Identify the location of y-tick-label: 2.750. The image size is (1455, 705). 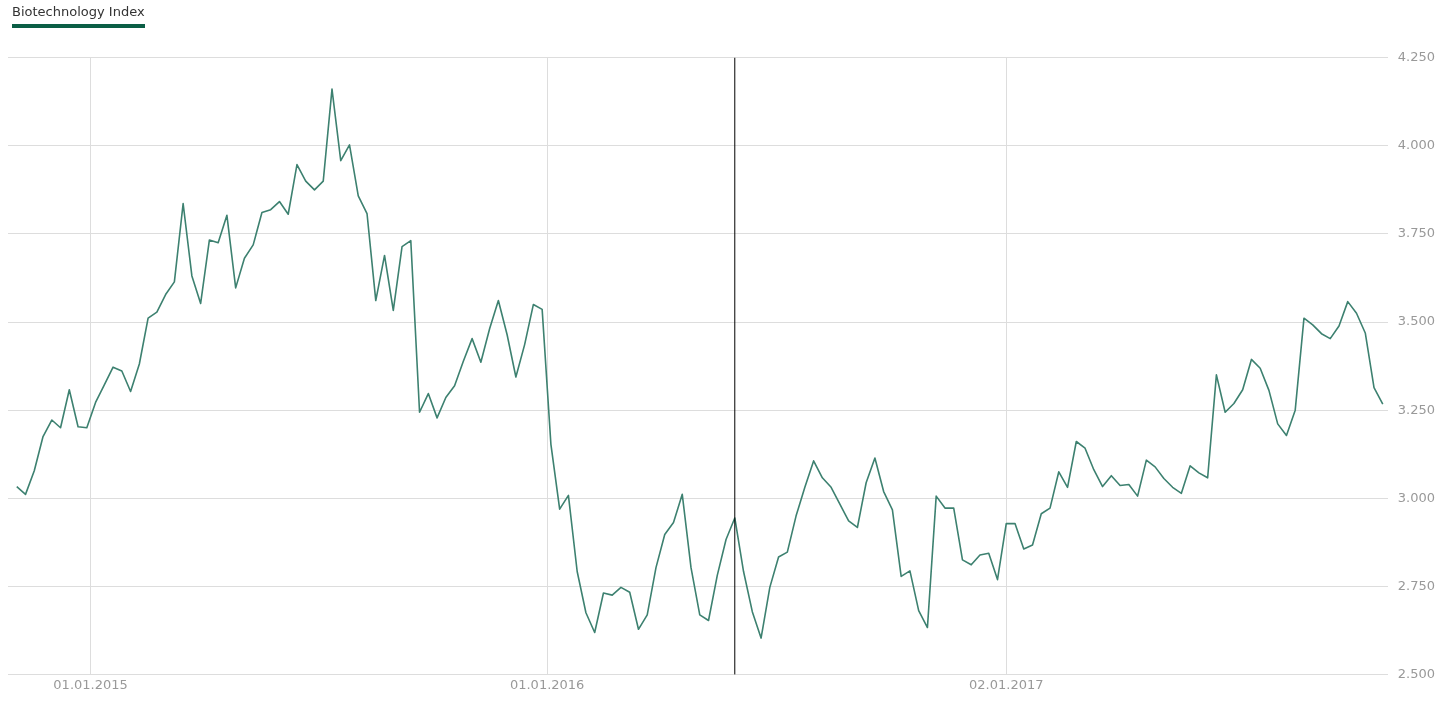
(1416, 585).